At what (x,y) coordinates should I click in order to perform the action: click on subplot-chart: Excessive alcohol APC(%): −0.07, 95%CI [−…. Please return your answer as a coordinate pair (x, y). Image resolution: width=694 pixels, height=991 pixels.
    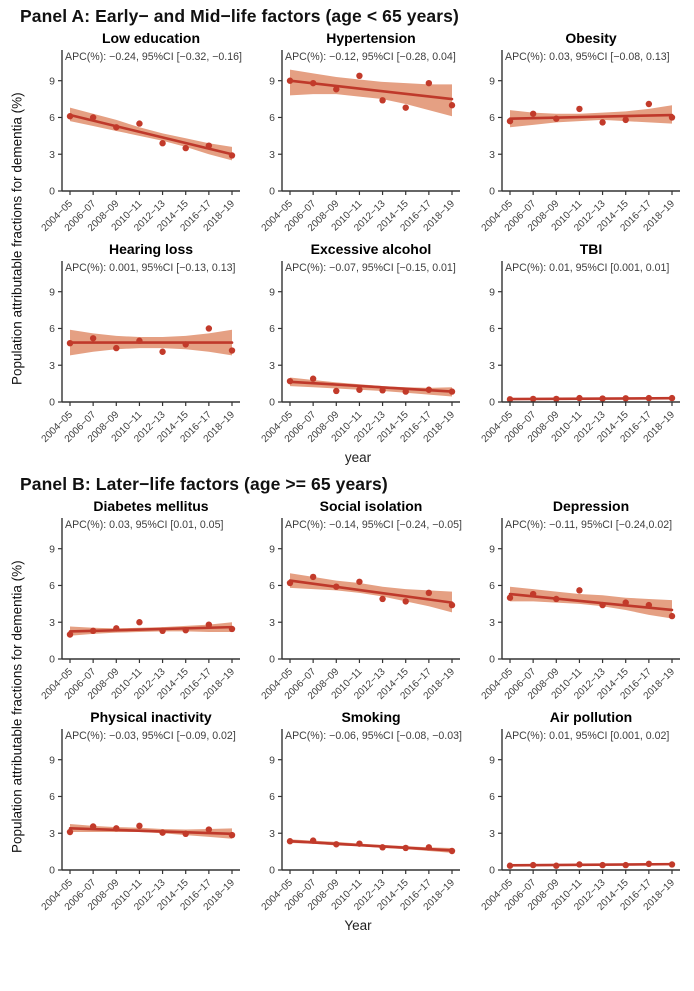
    Looking at the image, I should click on (360, 343).